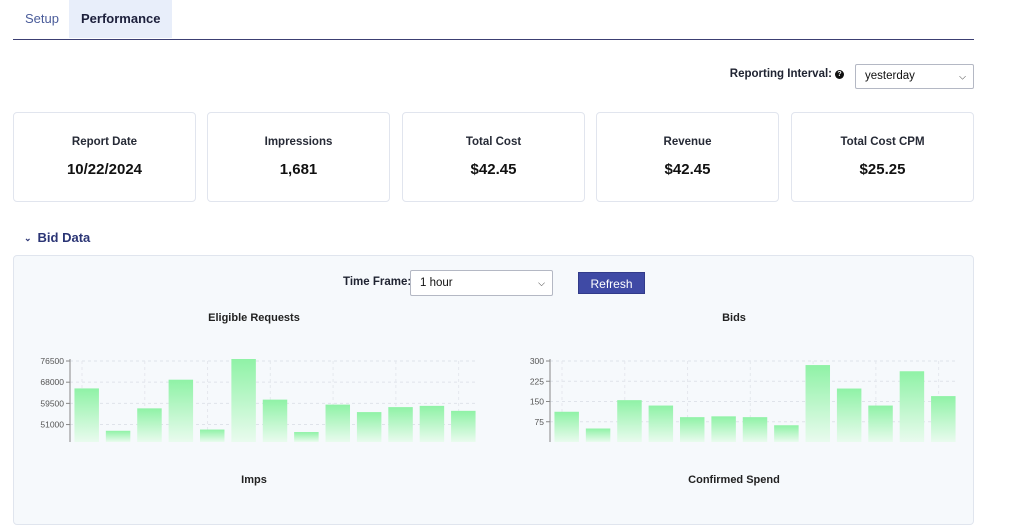  I want to click on help-icon: ?, so click(839, 74).